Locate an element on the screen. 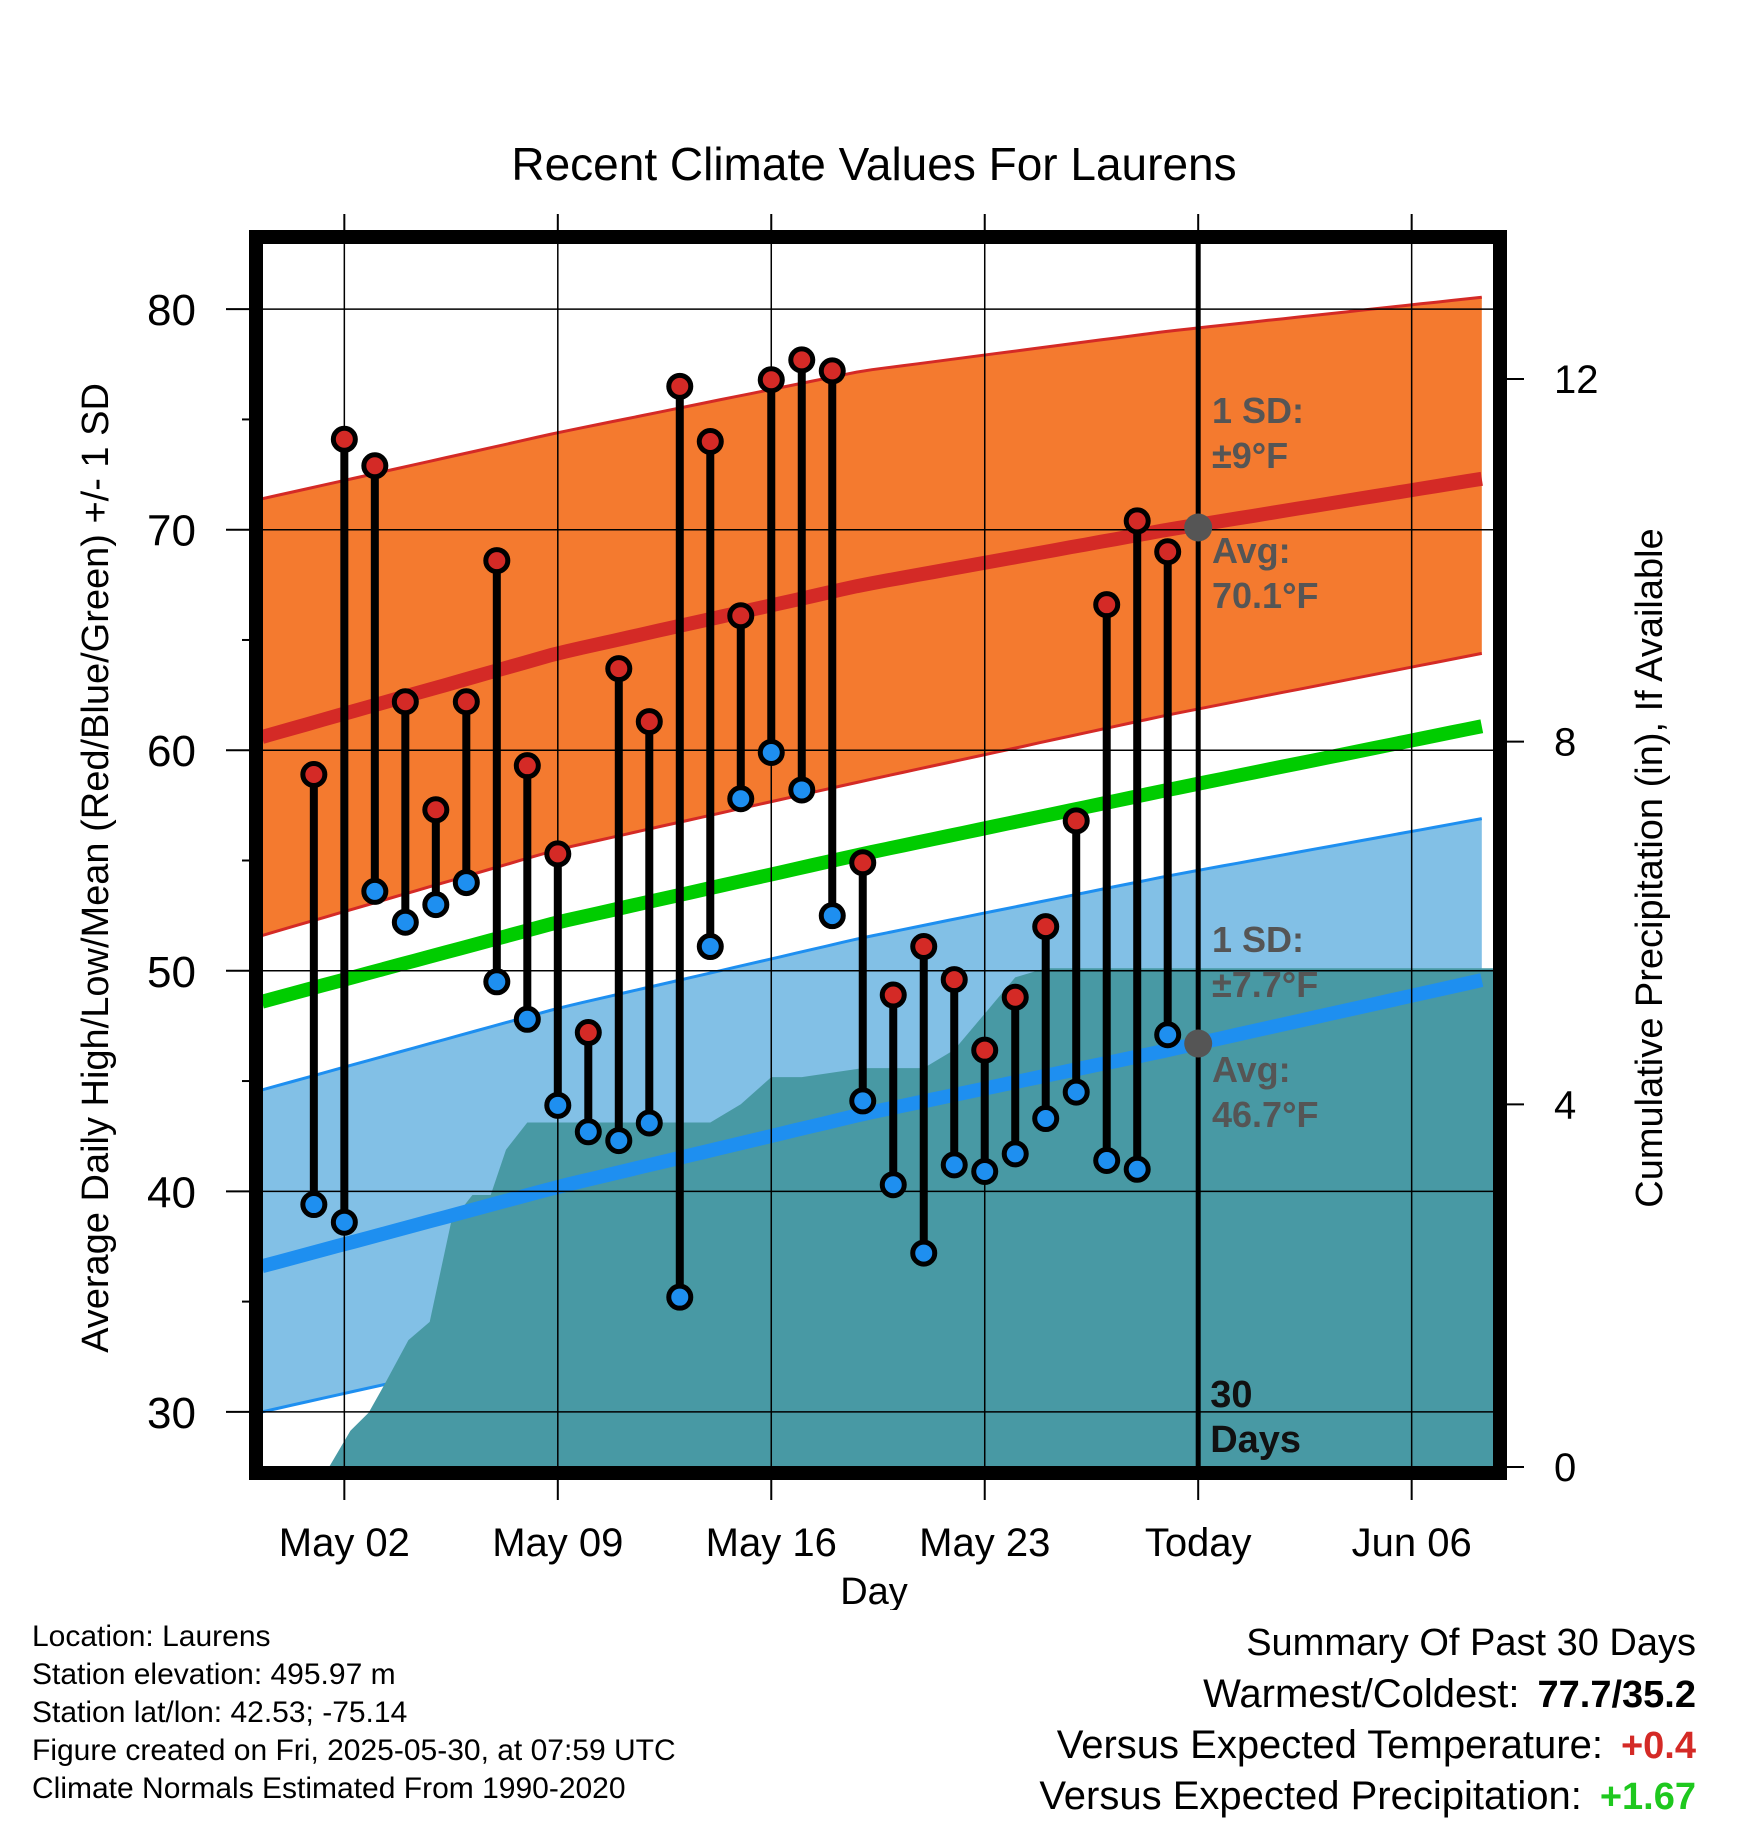 The width and height of the screenshot is (1748, 1828). y-tick-label: 40 is located at coordinates (171, 1192).